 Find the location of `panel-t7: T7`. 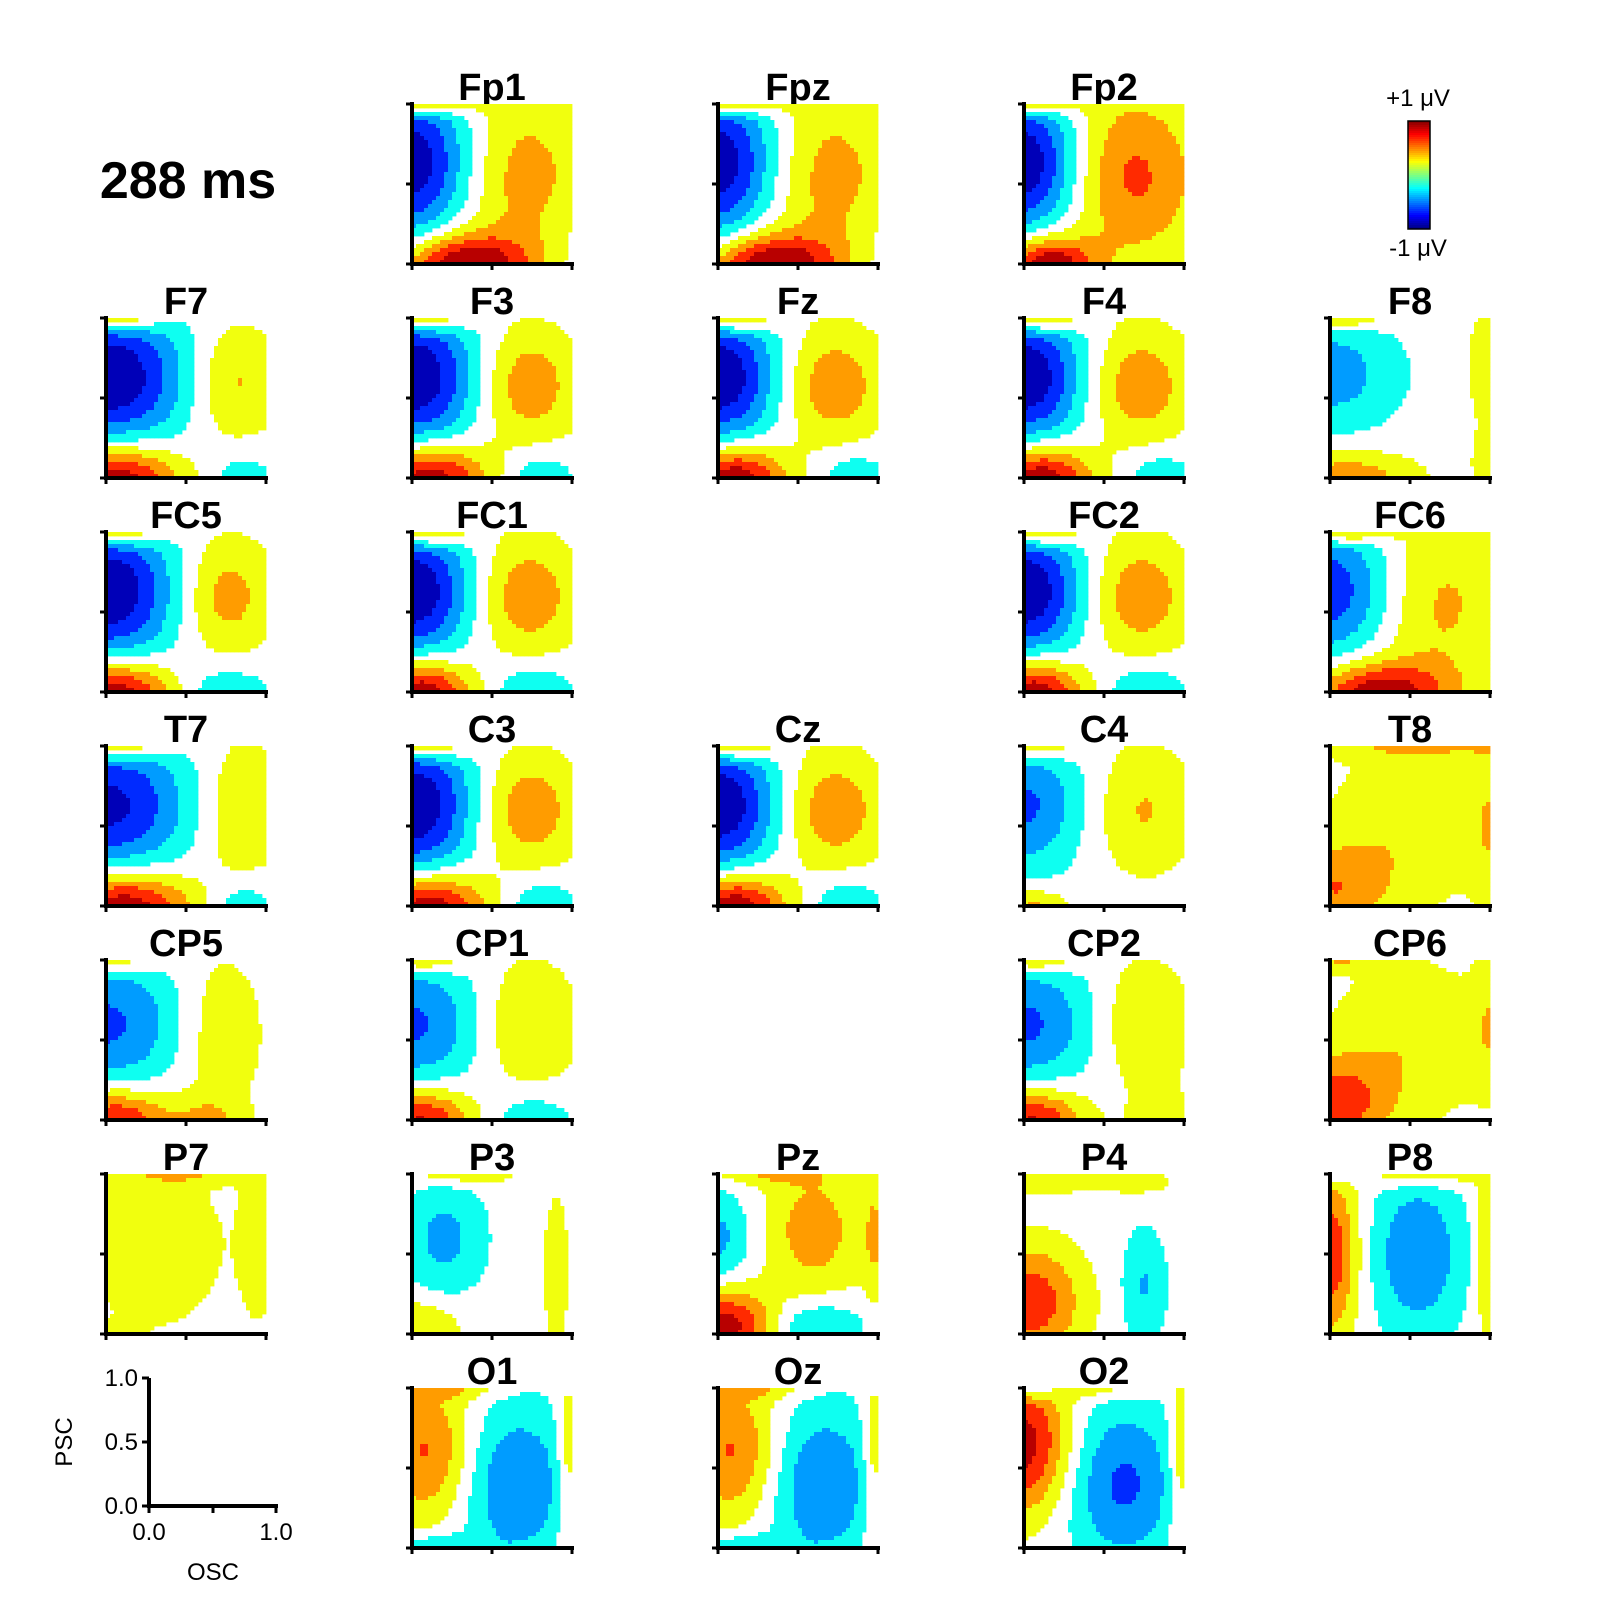

panel-t7: T7 is located at coordinates (184, 810).